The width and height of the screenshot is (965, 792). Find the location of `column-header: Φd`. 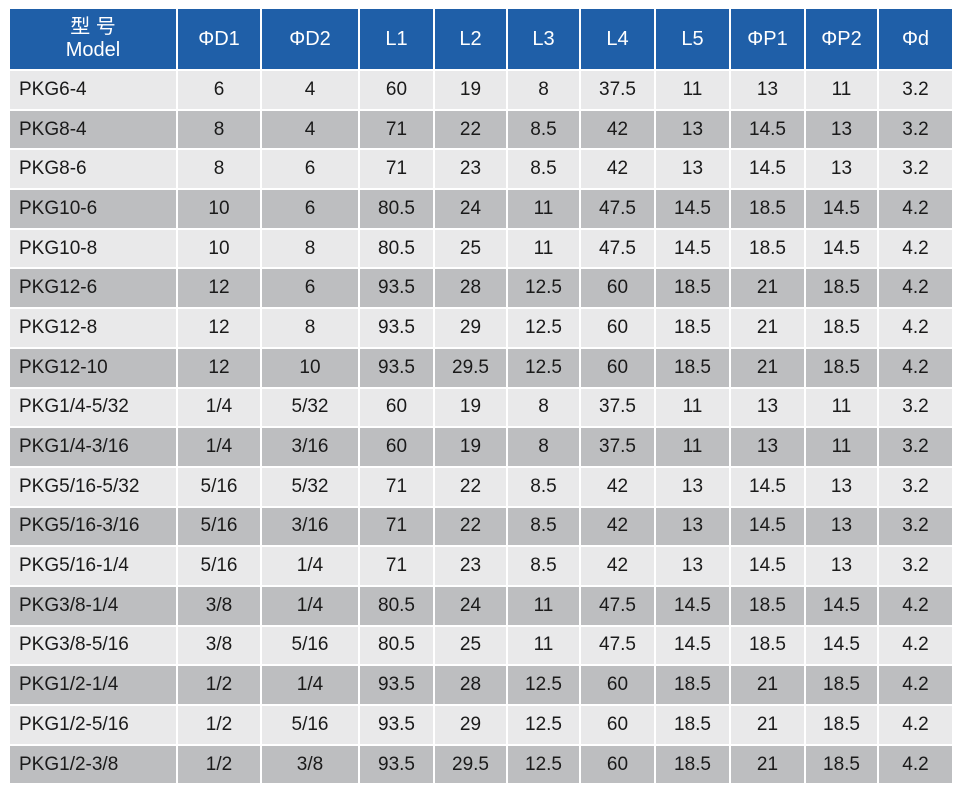

column-header: Φd is located at coordinates (915, 39).